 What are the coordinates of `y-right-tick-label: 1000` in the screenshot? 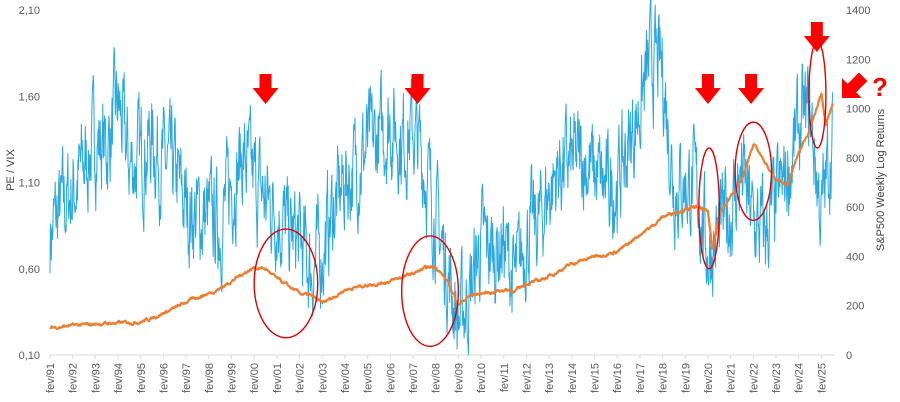 It's located at (858, 110).